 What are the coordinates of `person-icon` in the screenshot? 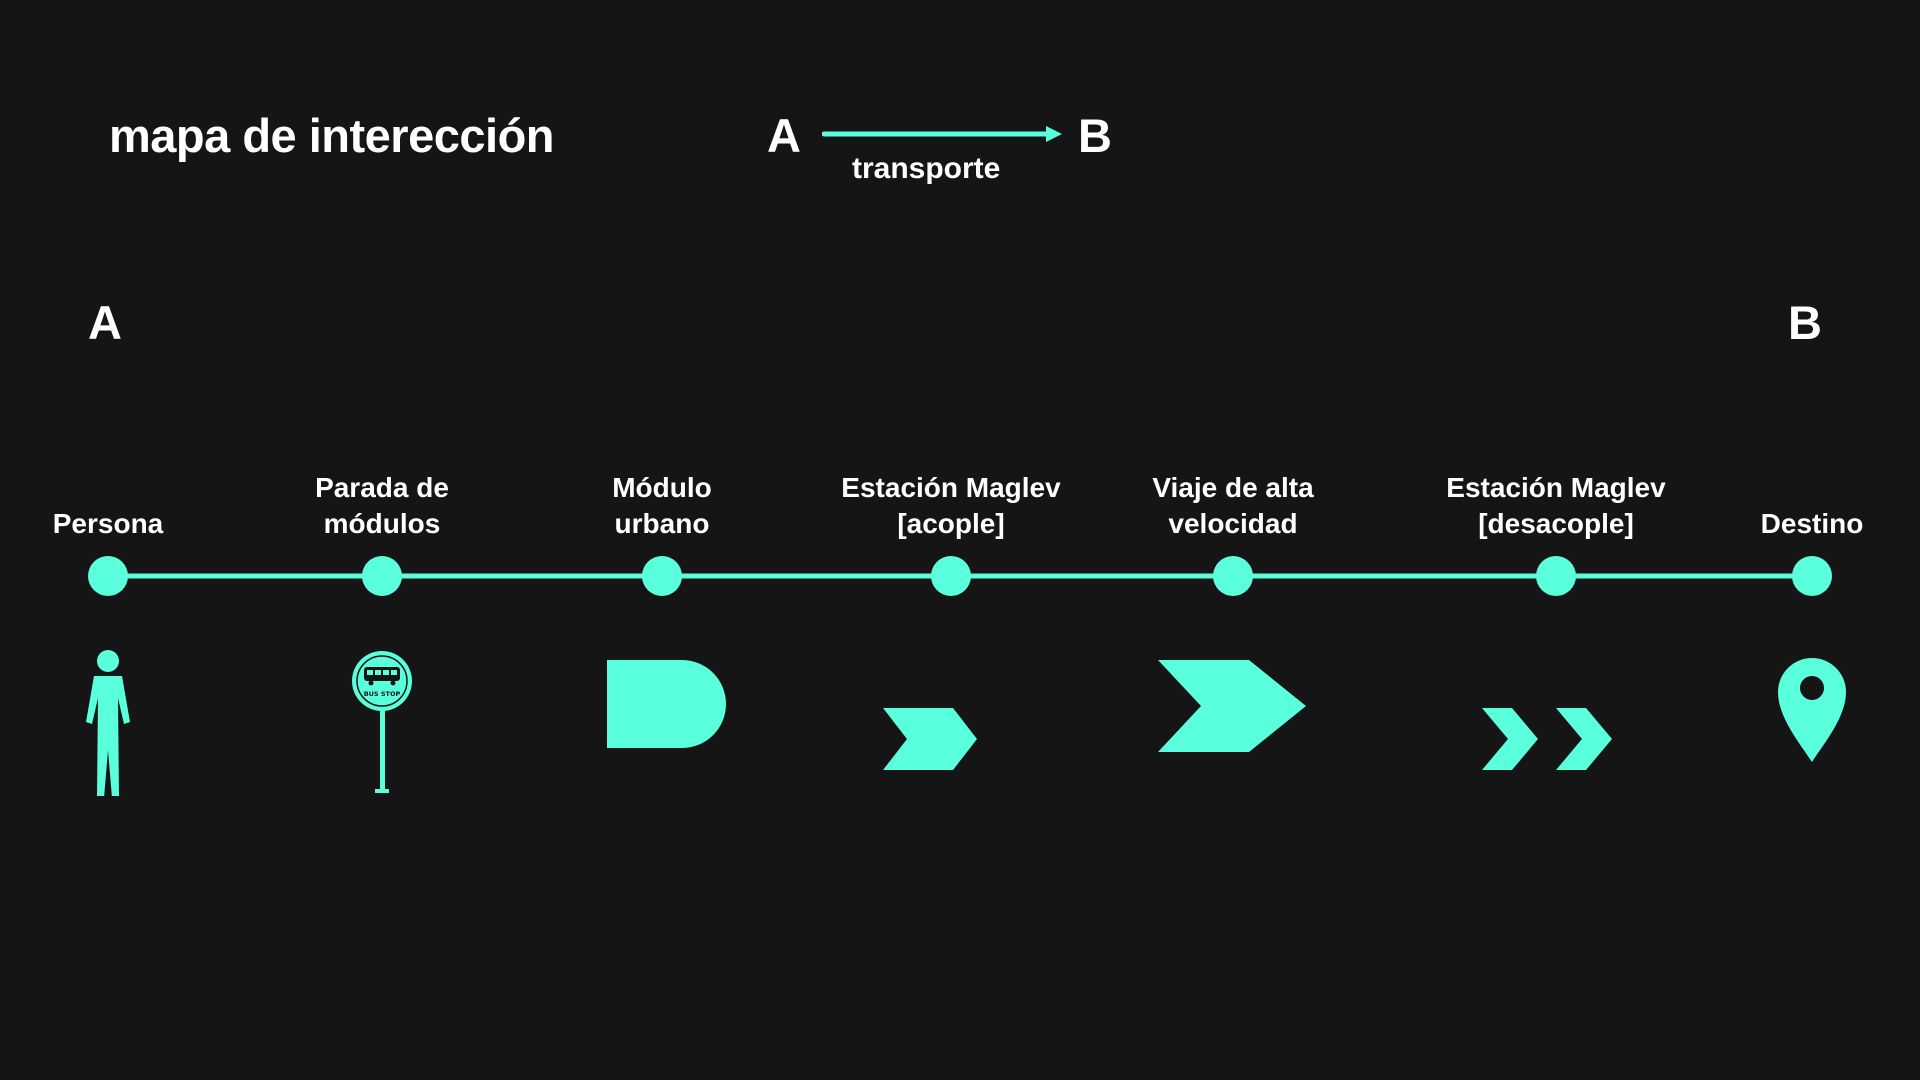 It's located at (108, 722).